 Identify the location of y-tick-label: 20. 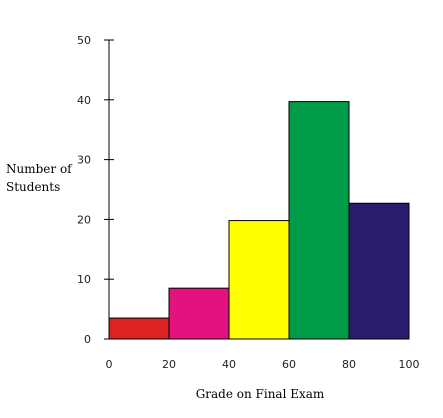
(84, 219).